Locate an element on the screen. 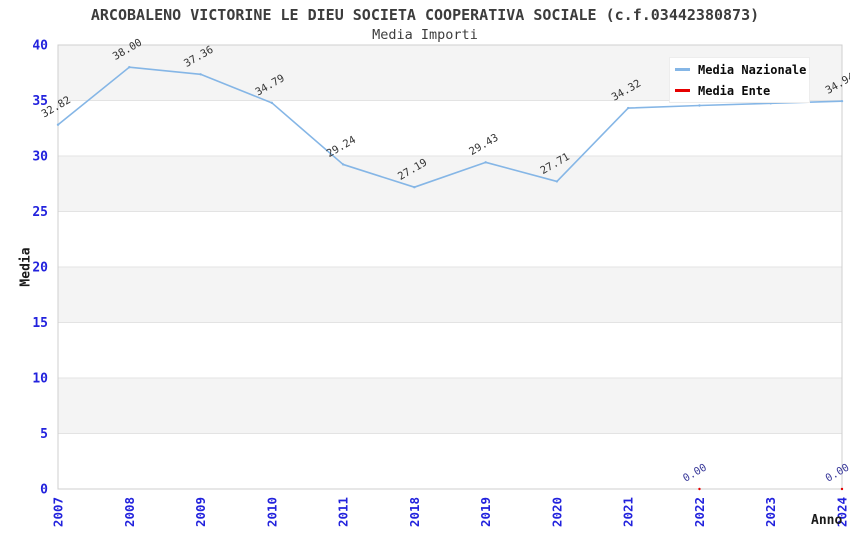 This screenshot has height=550, width=850. y-tick-label: 10 is located at coordinates (40, 379).